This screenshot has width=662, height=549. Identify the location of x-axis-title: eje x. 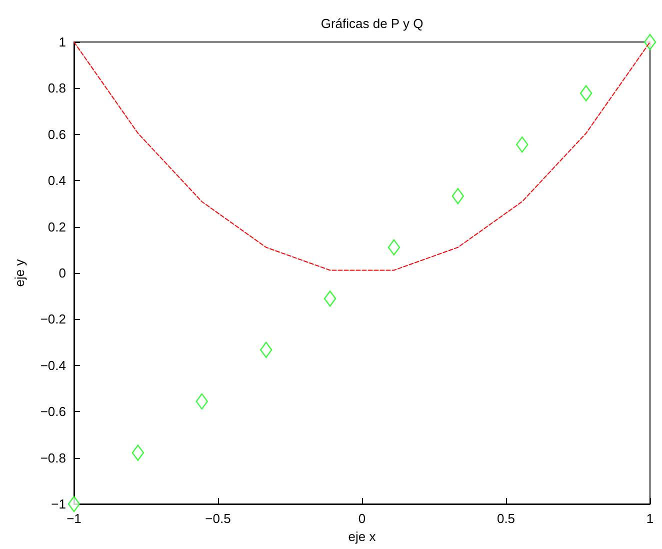
(362, 536).